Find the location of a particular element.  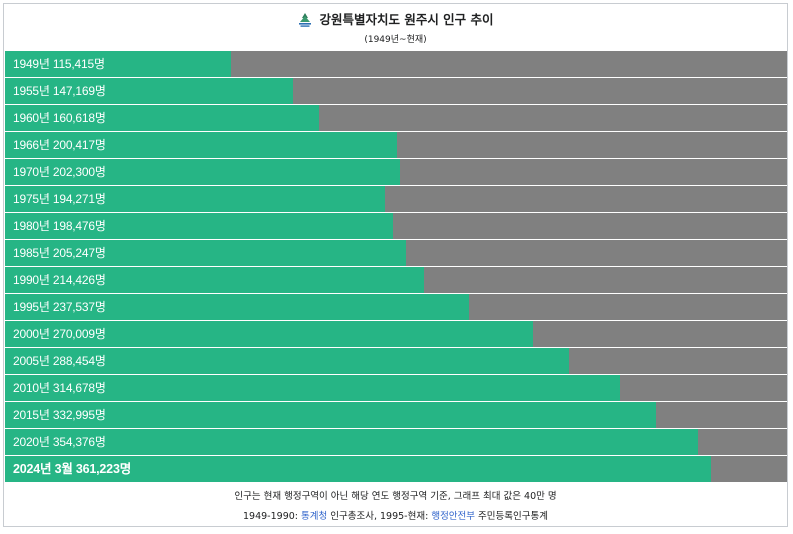

chart-title-row: 강원특별자치도 원주시 인구 추이 is located at coordinates (395, 22).